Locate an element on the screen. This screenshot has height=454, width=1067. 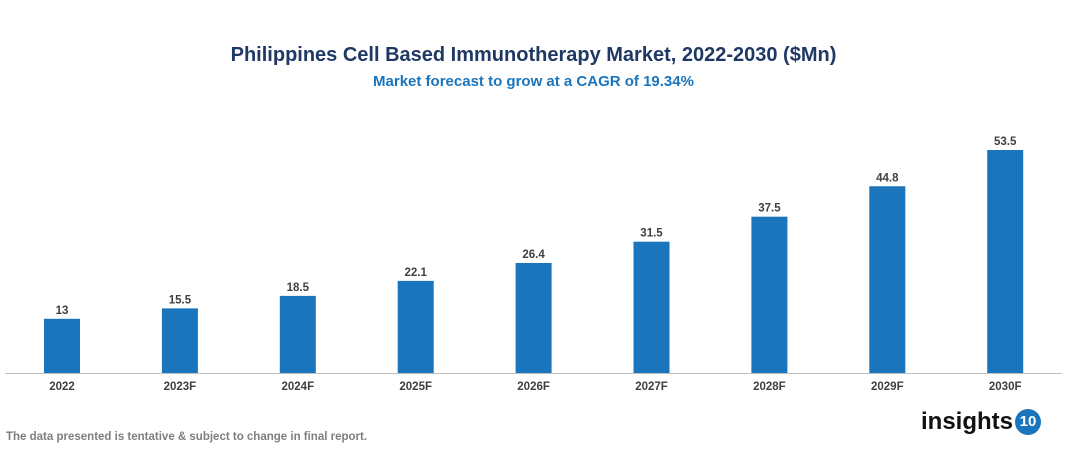
x-tick-label: 2029F is located at coordinates (887, 387).